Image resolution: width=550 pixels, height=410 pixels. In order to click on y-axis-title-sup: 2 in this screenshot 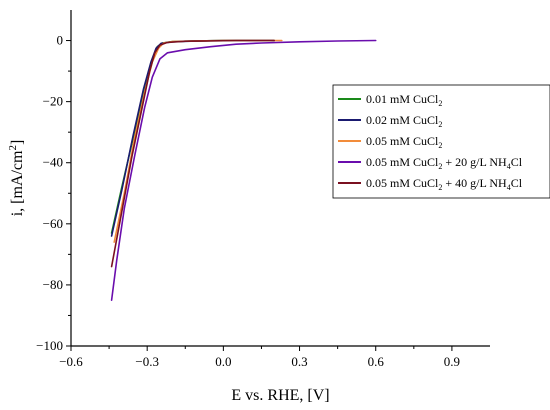, I will do `click(13, 148)`.